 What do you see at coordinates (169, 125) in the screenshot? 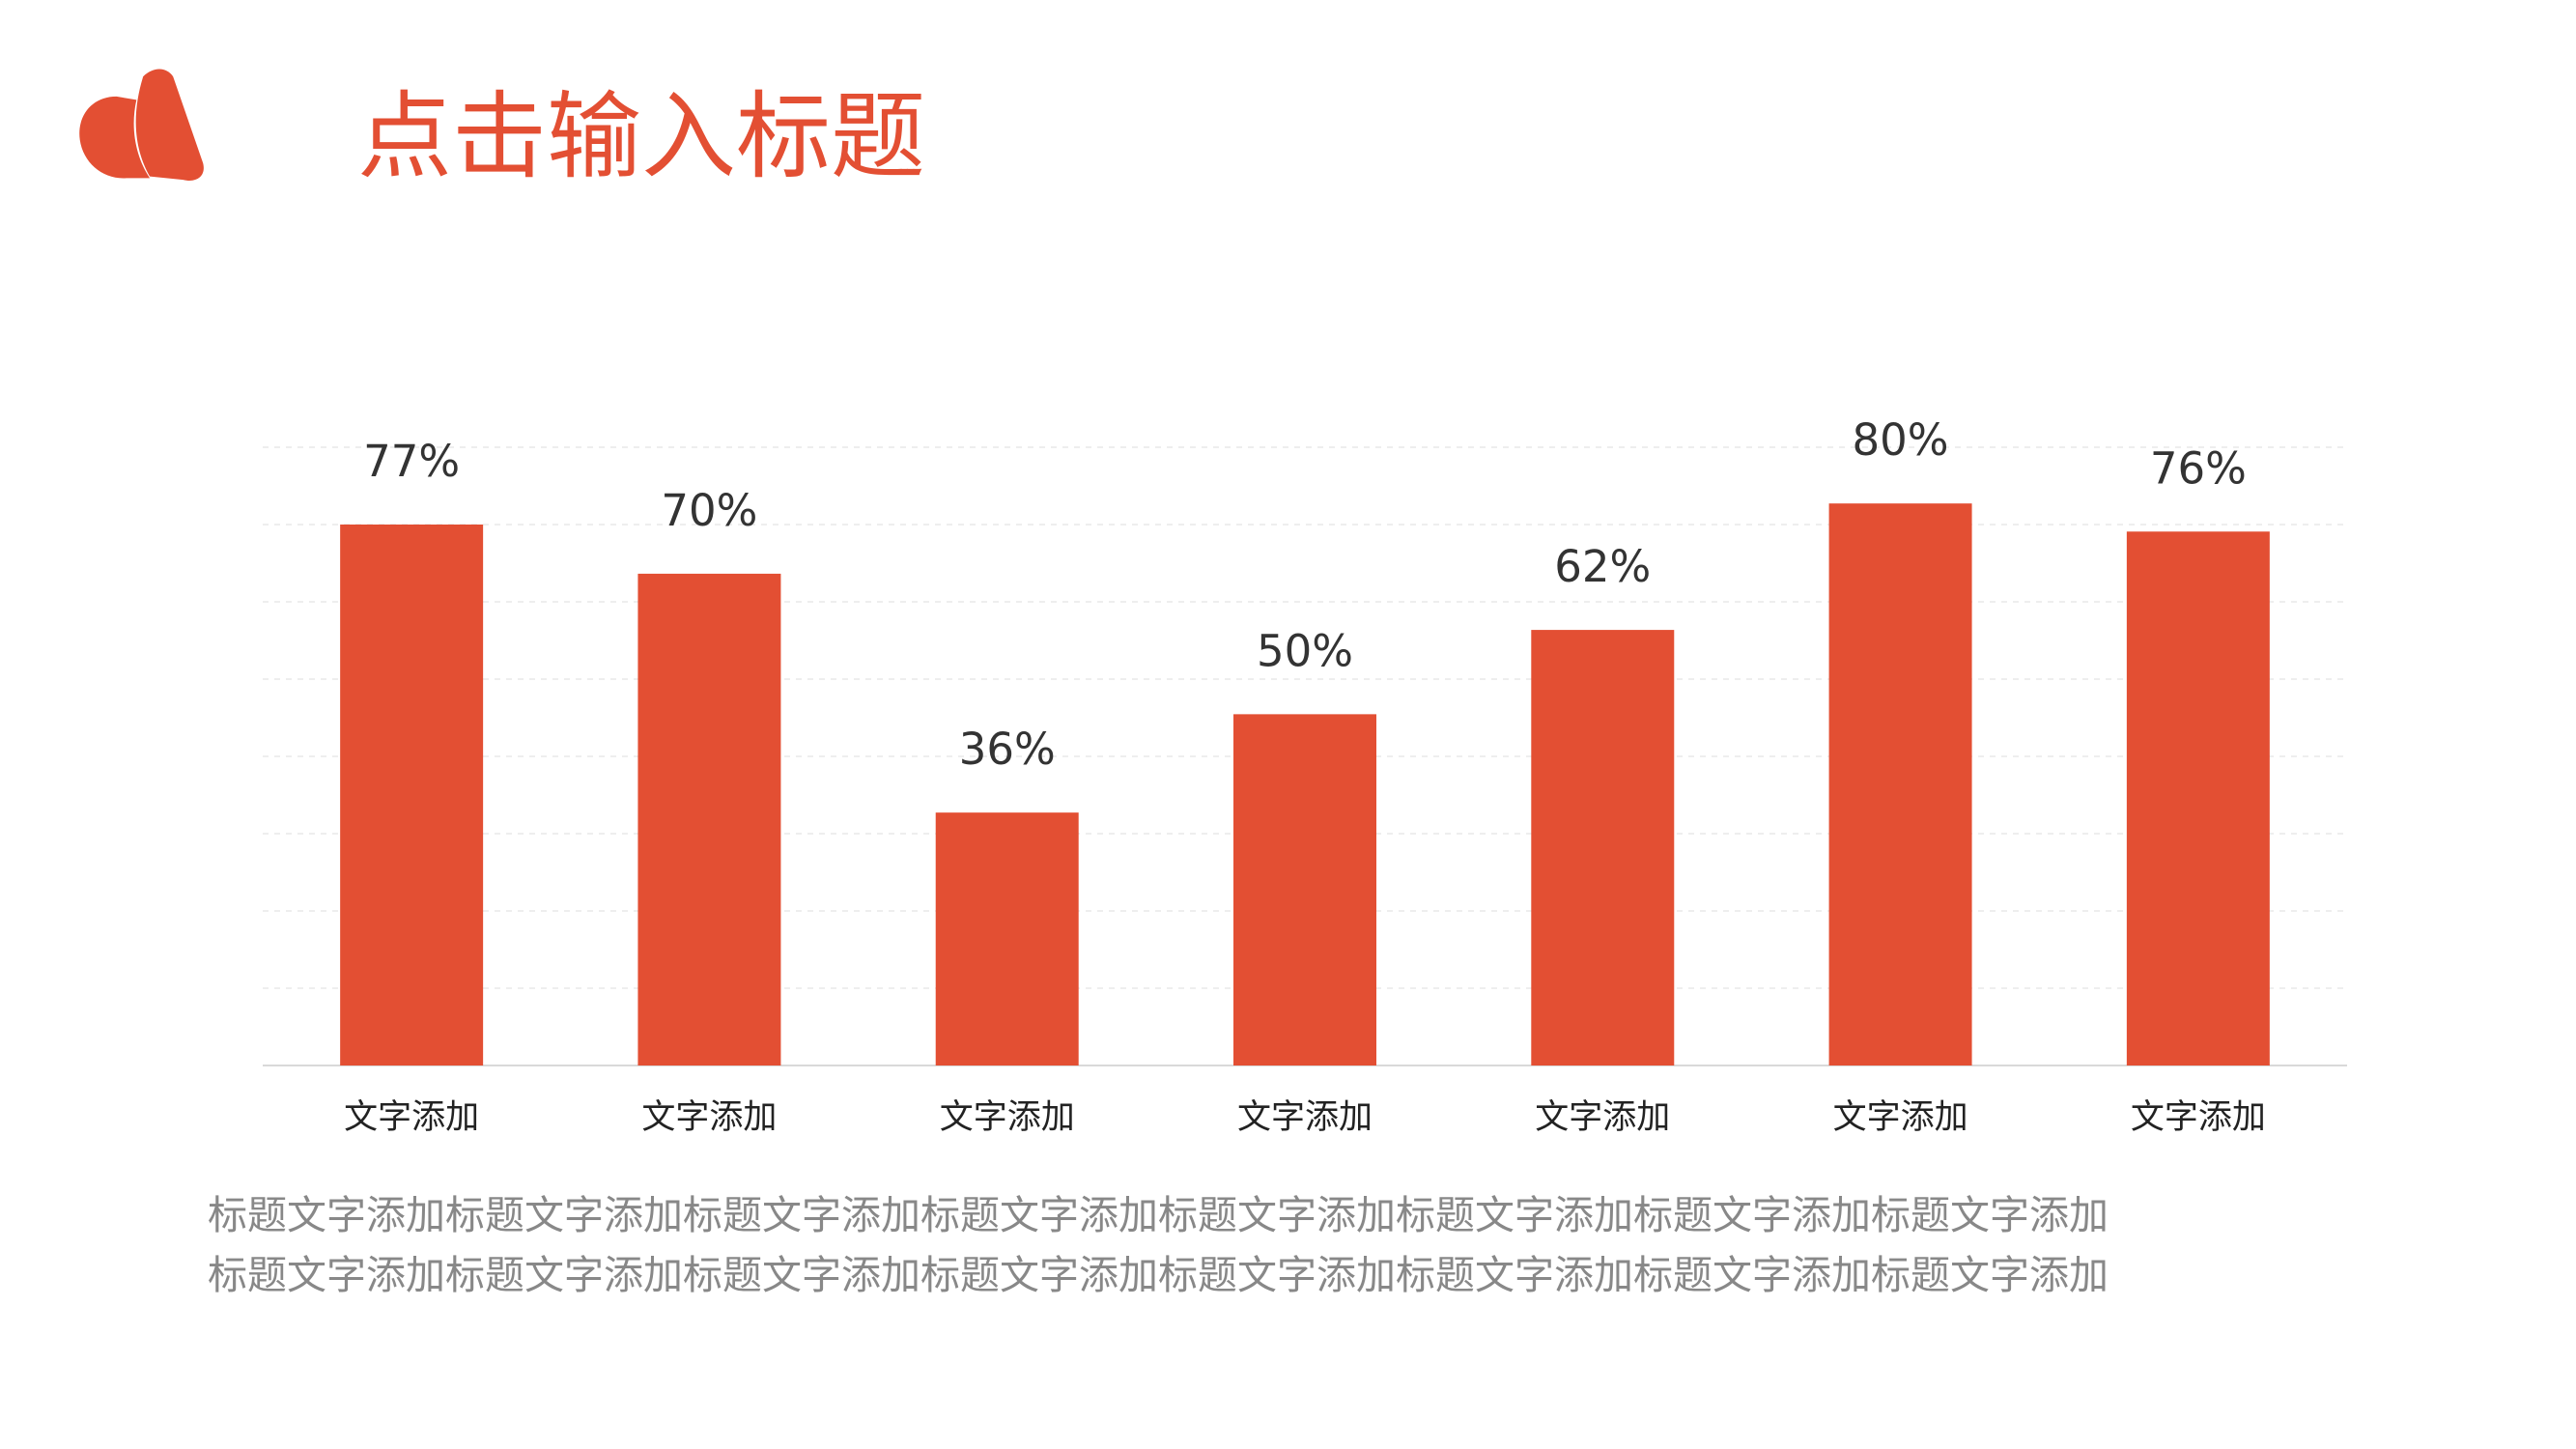
I see `logo-right` at bounding box center [169, 125].